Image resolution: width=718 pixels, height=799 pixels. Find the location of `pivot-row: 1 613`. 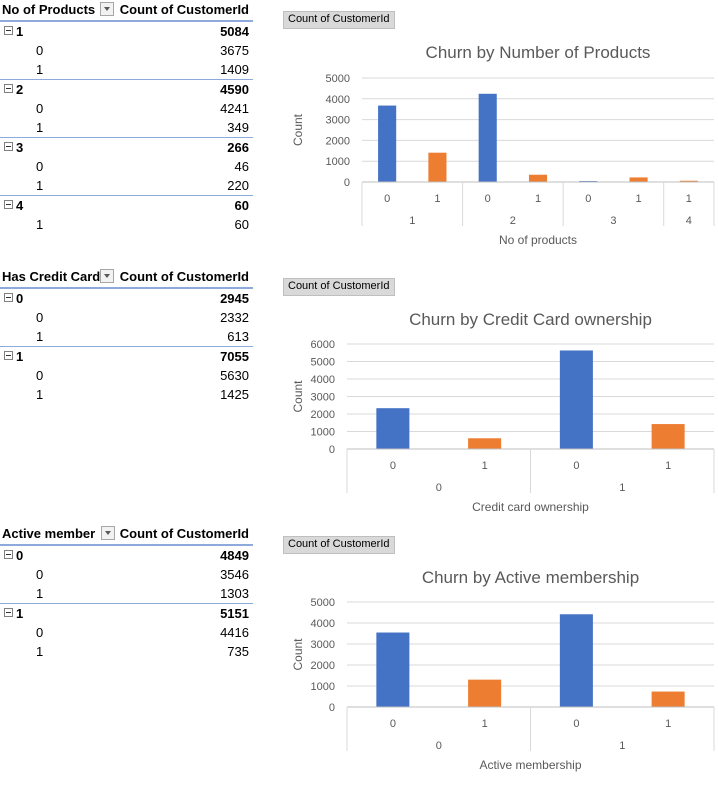

pivot-row: 1 613 is located at coordinates (126, 336).